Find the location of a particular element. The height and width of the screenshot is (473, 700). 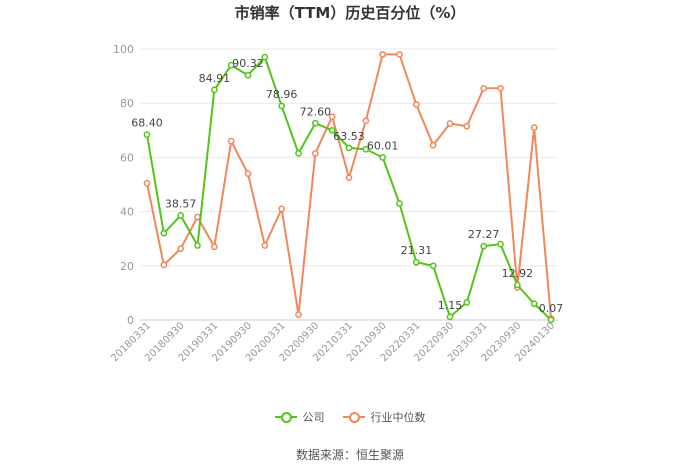

y-tick-label: 100 is located at coordinates (123, 49).